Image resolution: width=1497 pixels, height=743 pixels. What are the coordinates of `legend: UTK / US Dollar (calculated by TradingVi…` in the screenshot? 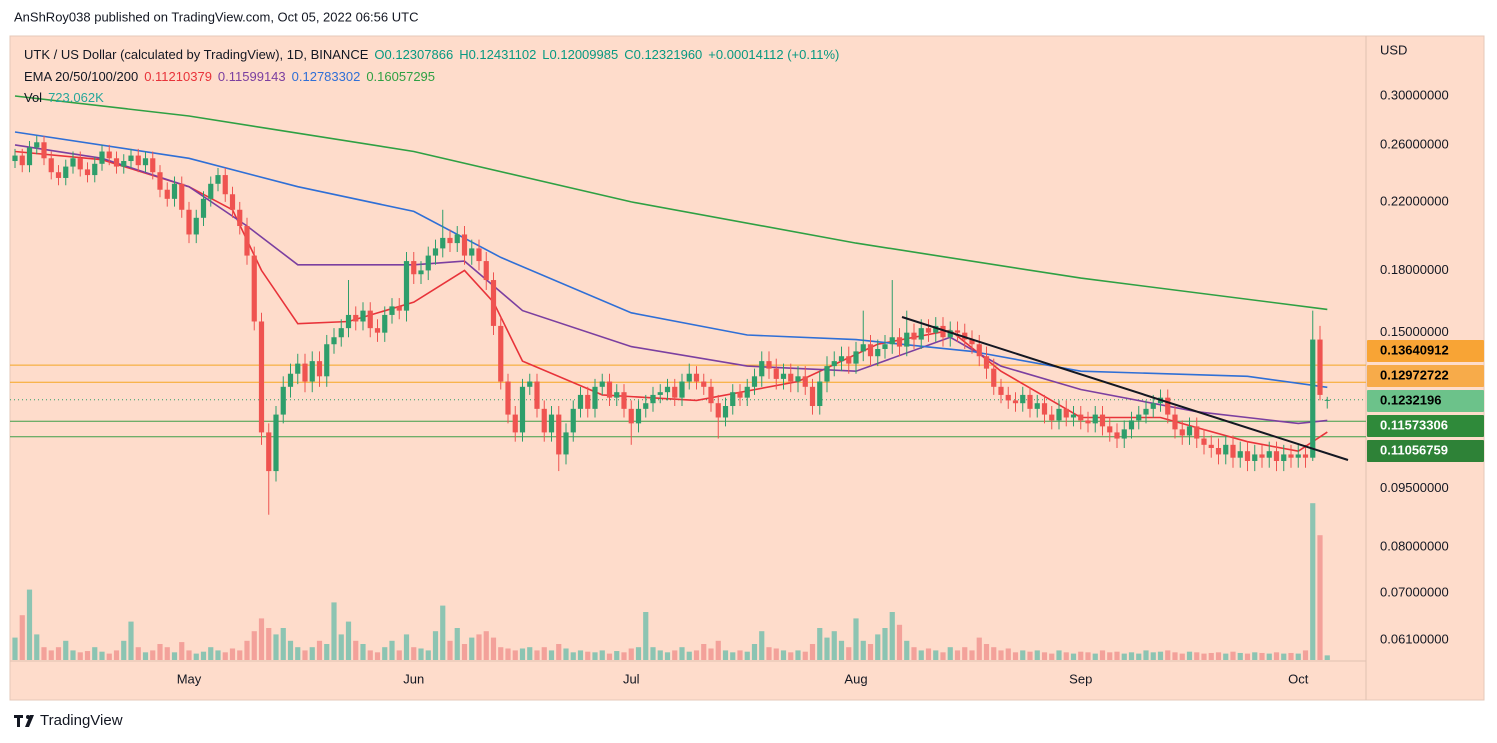 It's located at (437, 76).